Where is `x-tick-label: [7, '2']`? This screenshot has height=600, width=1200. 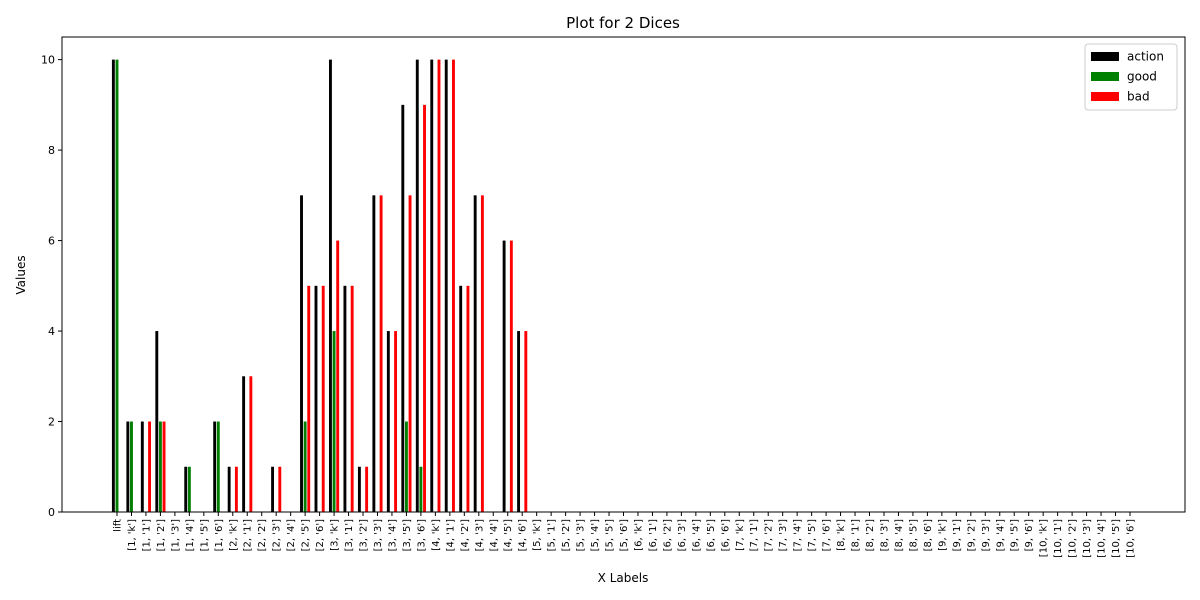
x-tick-label: [7, '2'] is located at coordinates (769, 535).